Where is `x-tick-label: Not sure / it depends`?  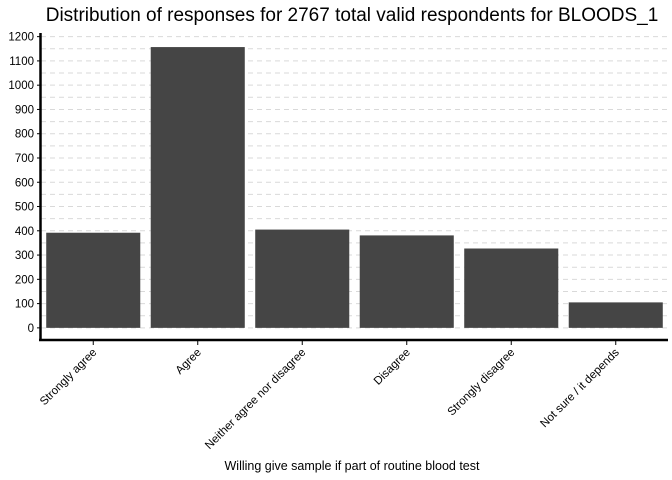 x-tick-label: Not sure / it depends is located at coordinates (580, 388).